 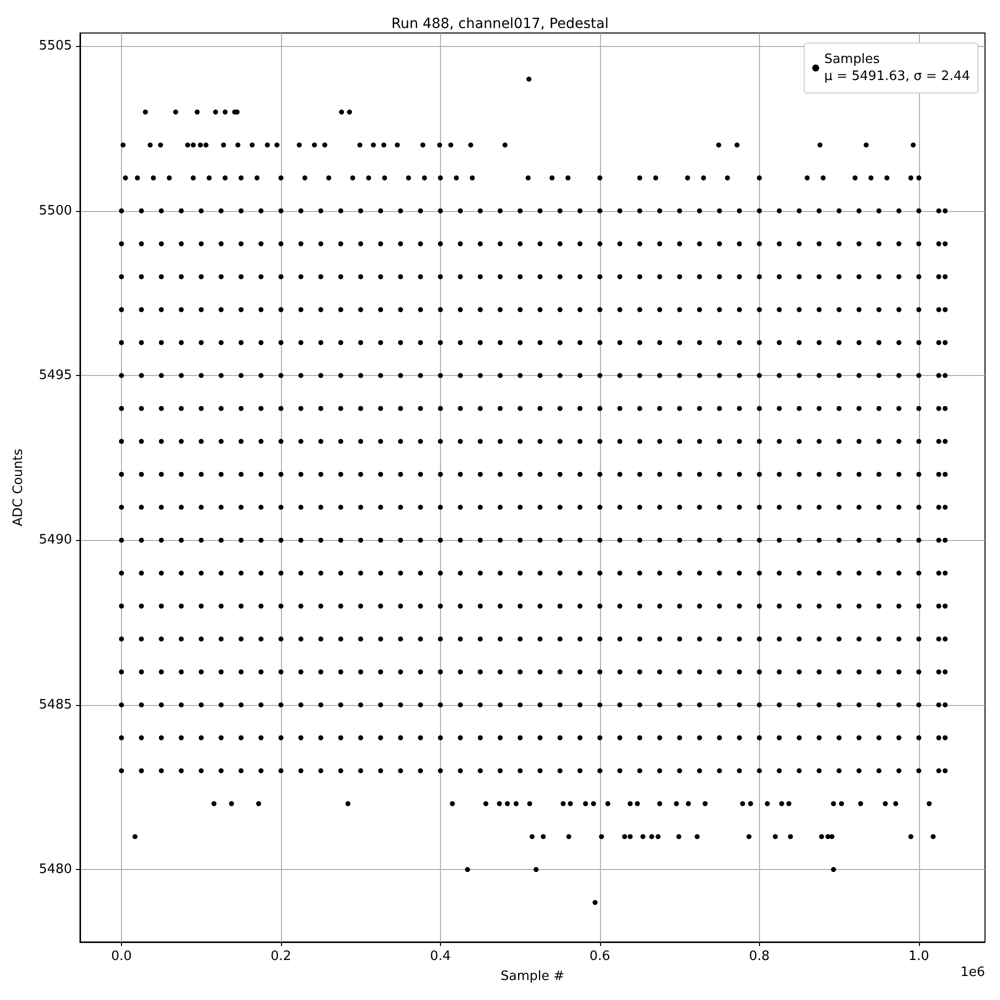 What do you see at coordinates (759, 956) in the screenshot?
I see `x-tick-label: 0.8` at bounding box center [759, 956].